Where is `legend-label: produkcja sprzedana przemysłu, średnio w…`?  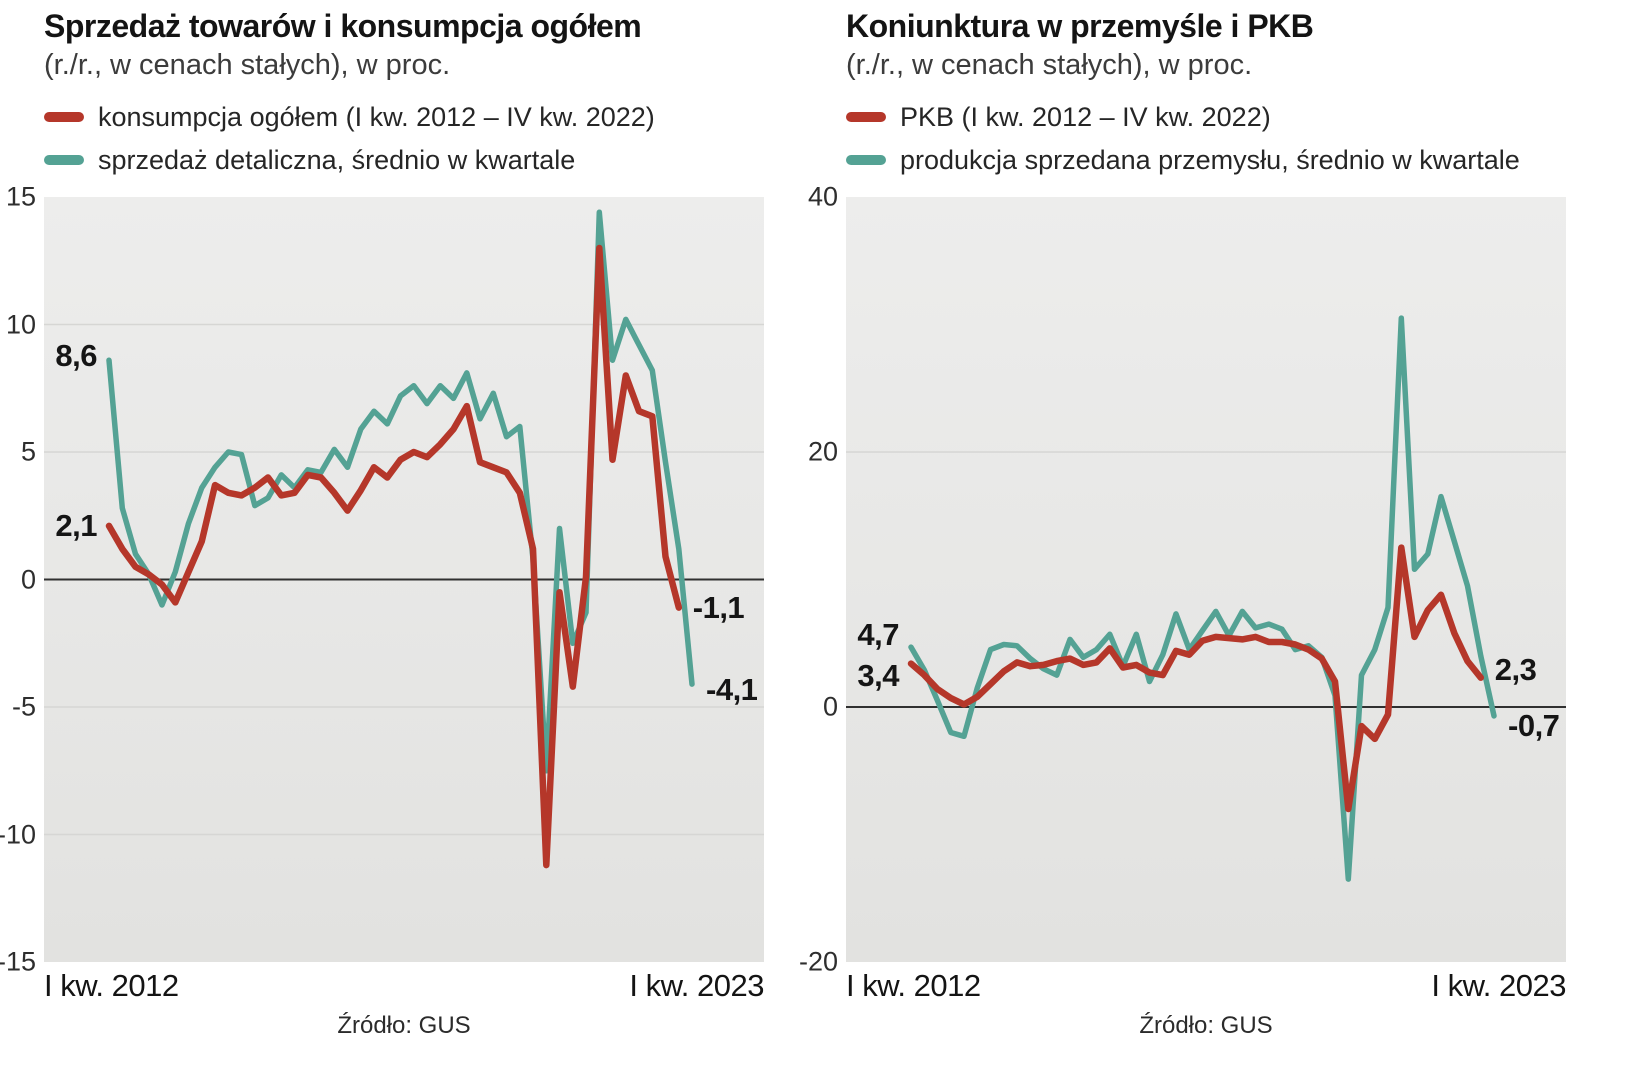 legend-label: produkcja sprzedana przemysłu, średnio w… is located at coordinates (1210, 159).